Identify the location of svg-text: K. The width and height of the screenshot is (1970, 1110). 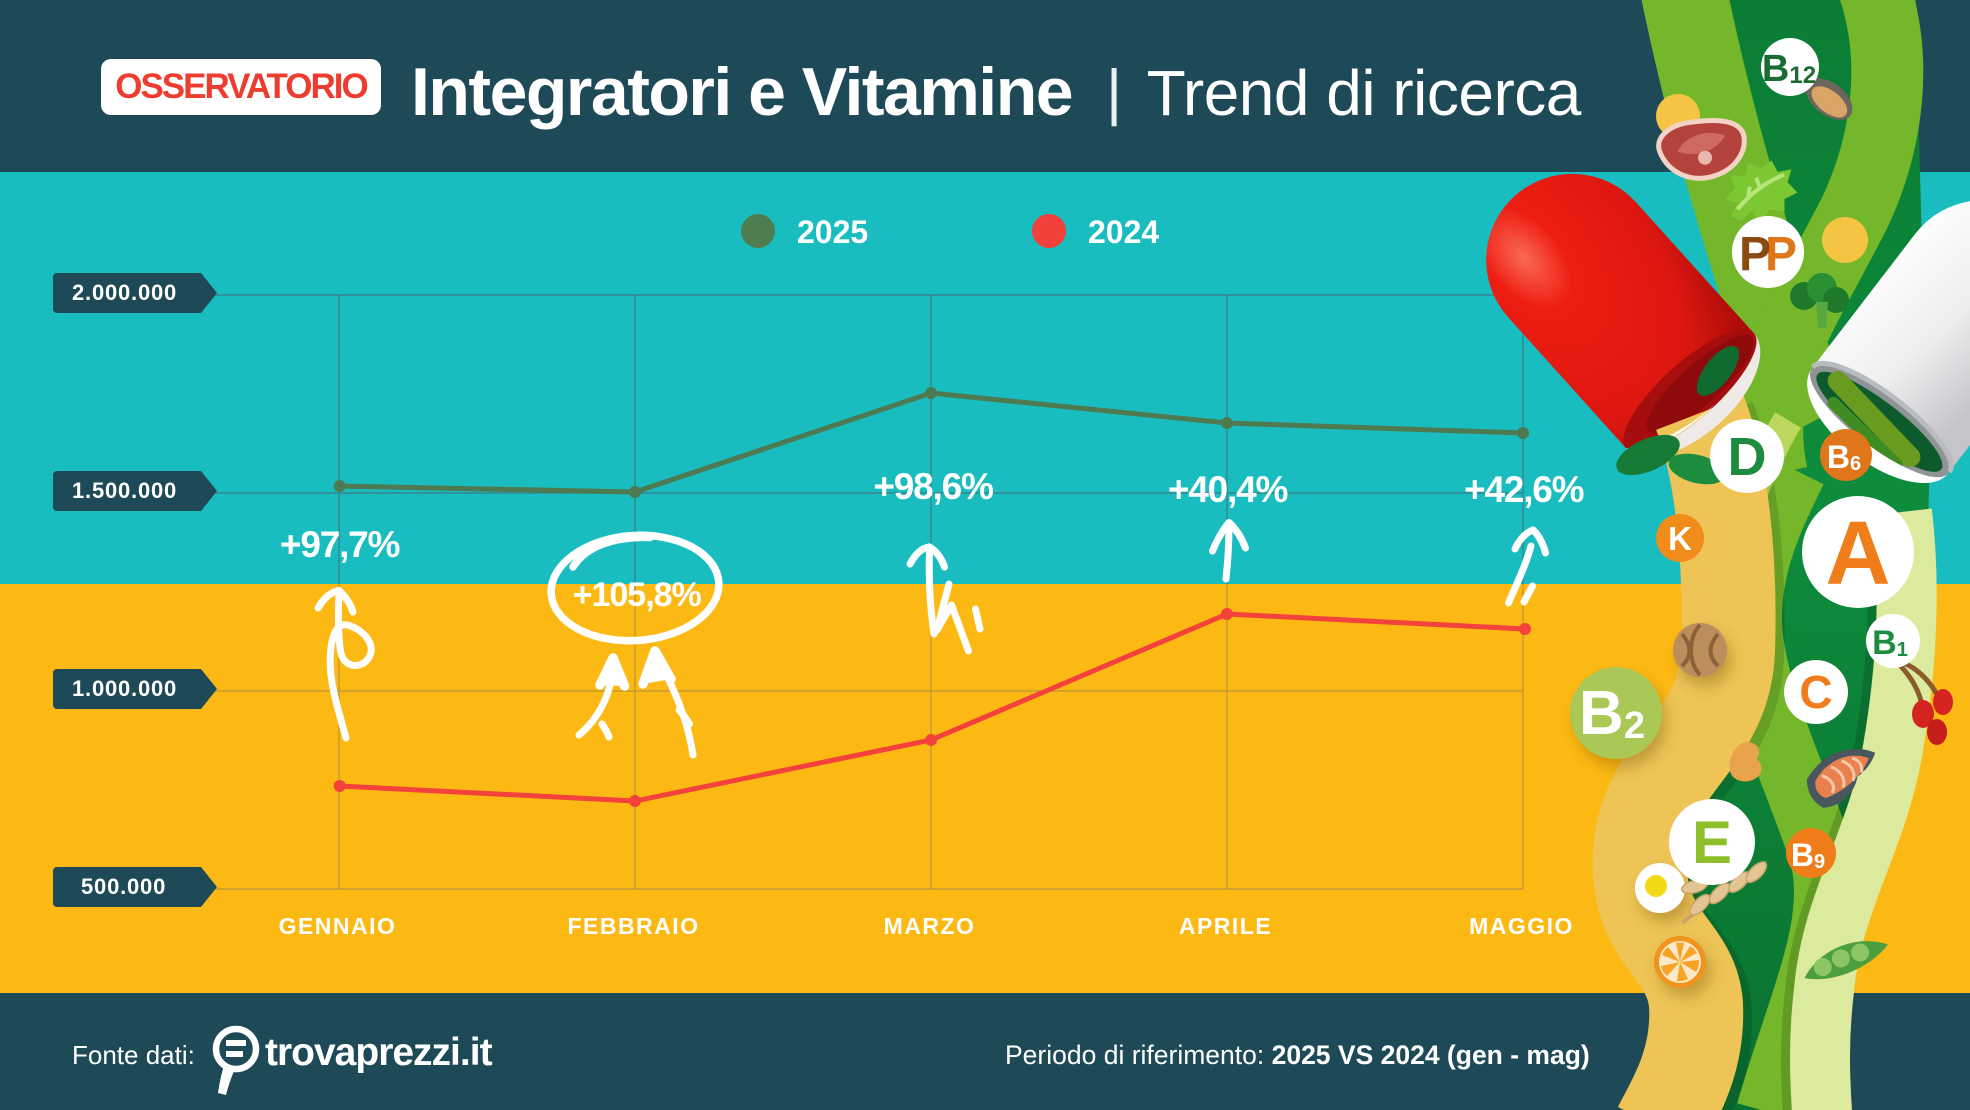
(1680, 538).